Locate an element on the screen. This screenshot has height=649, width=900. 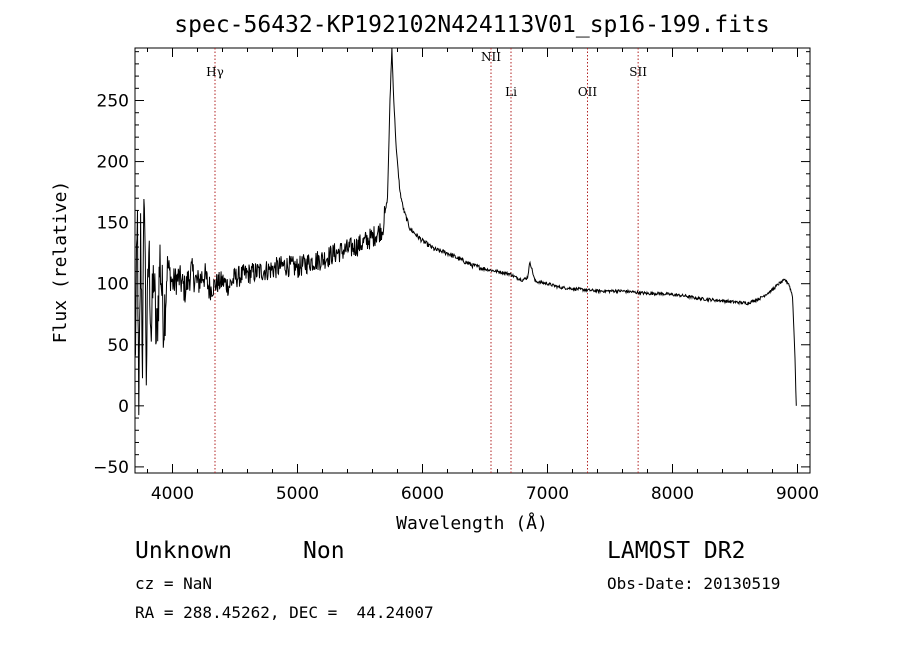
x-axis-label: Wavelength (Å) is located at coordinates (472, 523).